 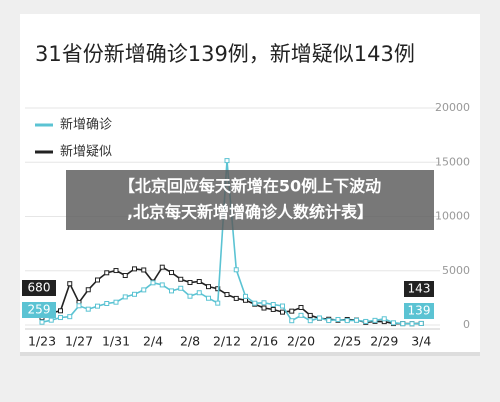 I want to click on y-tick-label: 20000, so click(x=452, y=107).